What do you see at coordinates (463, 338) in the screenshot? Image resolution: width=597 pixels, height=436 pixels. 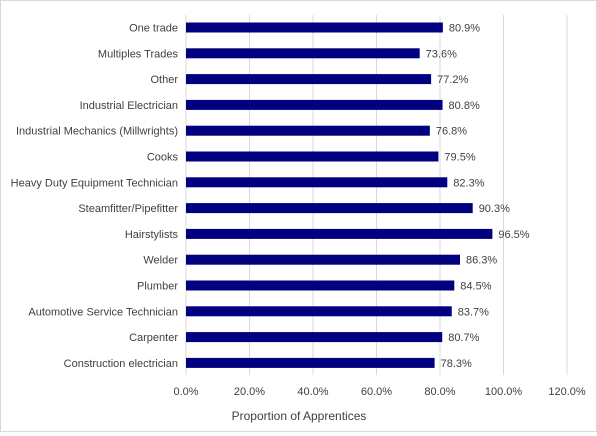 I see `data-label: 80.7%` at bounding box center [463, 338].